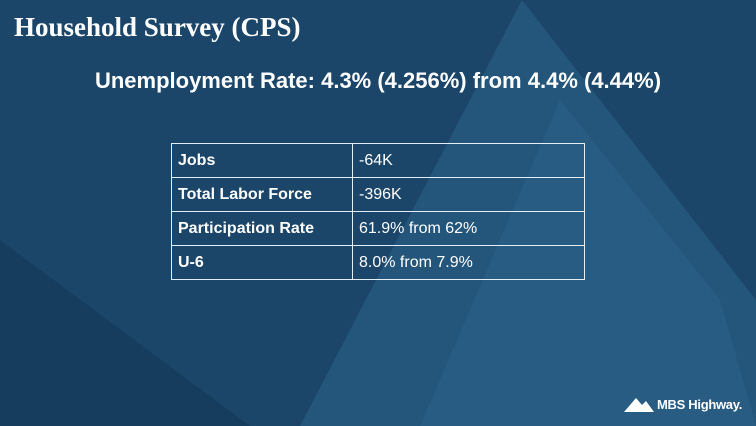  I want to click on logo-icon, so click(639, 405).